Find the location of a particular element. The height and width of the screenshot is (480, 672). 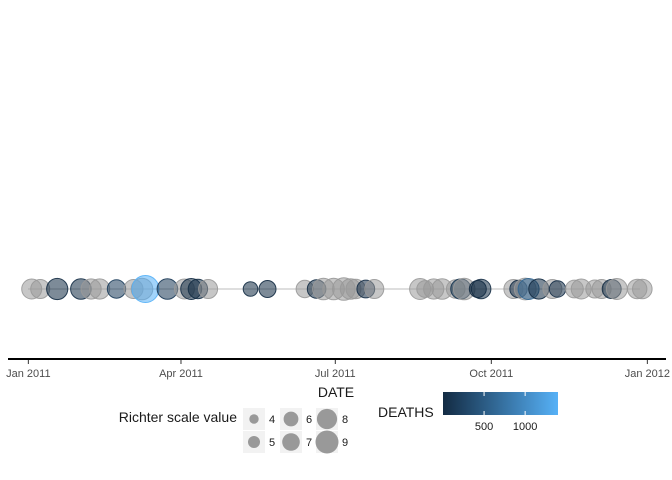

colorbar-ticks: 500 1000 is located at coordinates (506, 412).